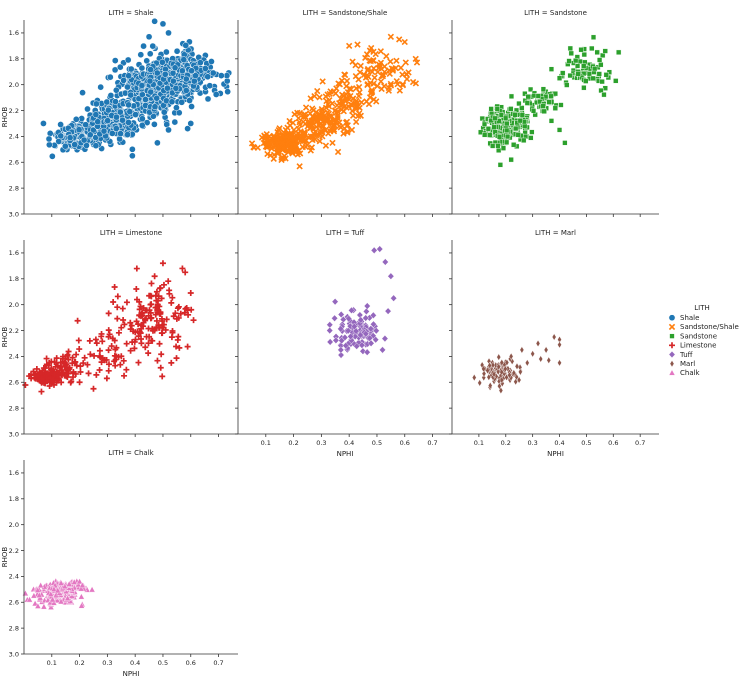 The width and height of the screenshot is (747, 677). What do you see at coordinates (555, 13) in the screenshot?
I see `panel-title: LITH = Sandstone` at bounding box center [555, 13].